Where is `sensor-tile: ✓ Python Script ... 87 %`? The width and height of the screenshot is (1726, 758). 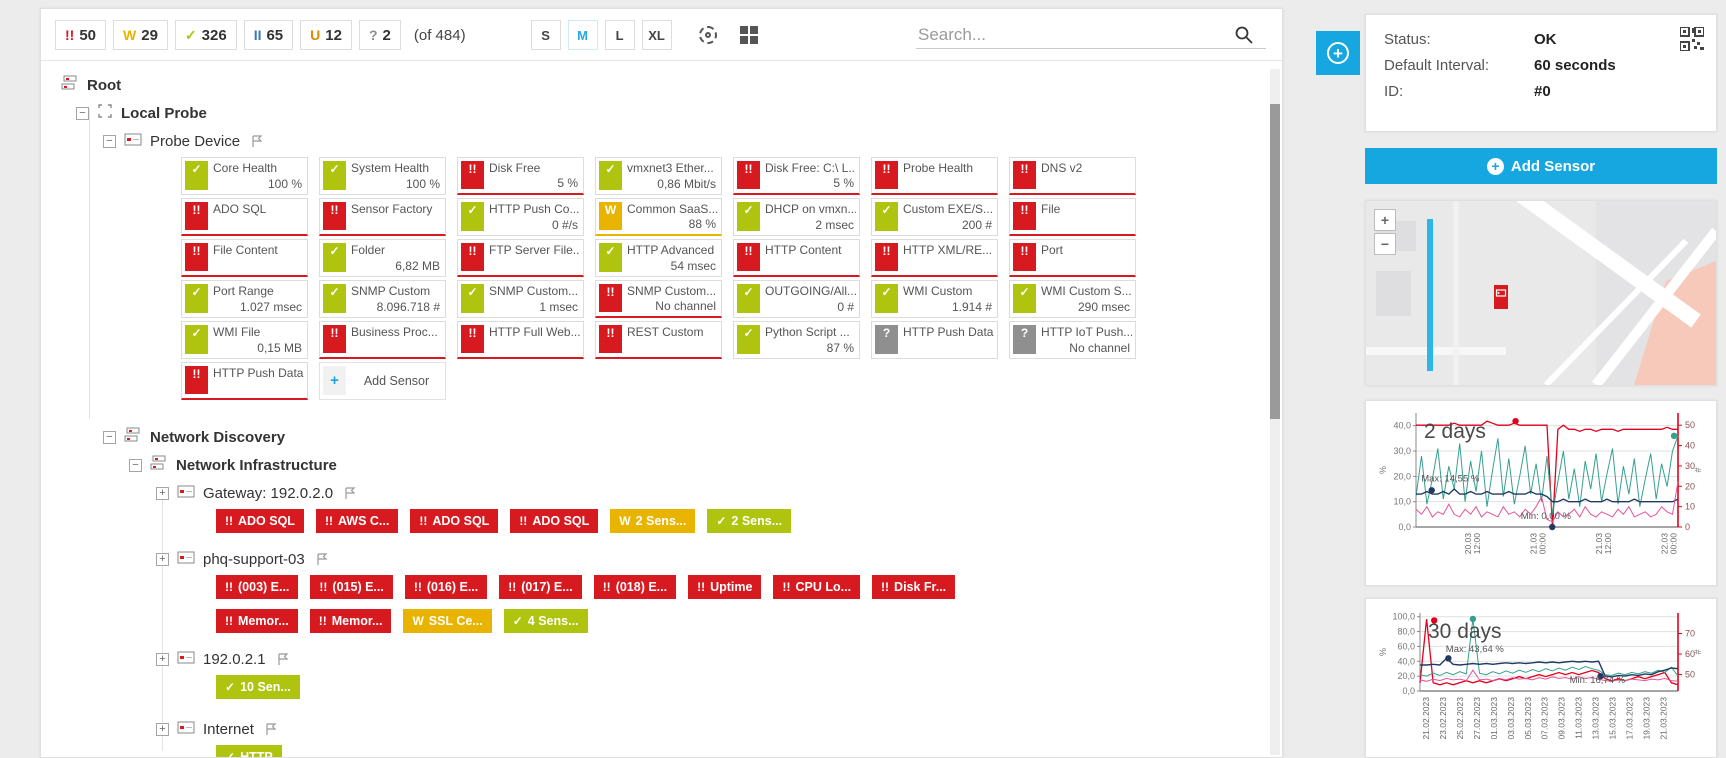 sensor-tile: ✓ Python Script ... 87 % is located at coordinates (796, 340).